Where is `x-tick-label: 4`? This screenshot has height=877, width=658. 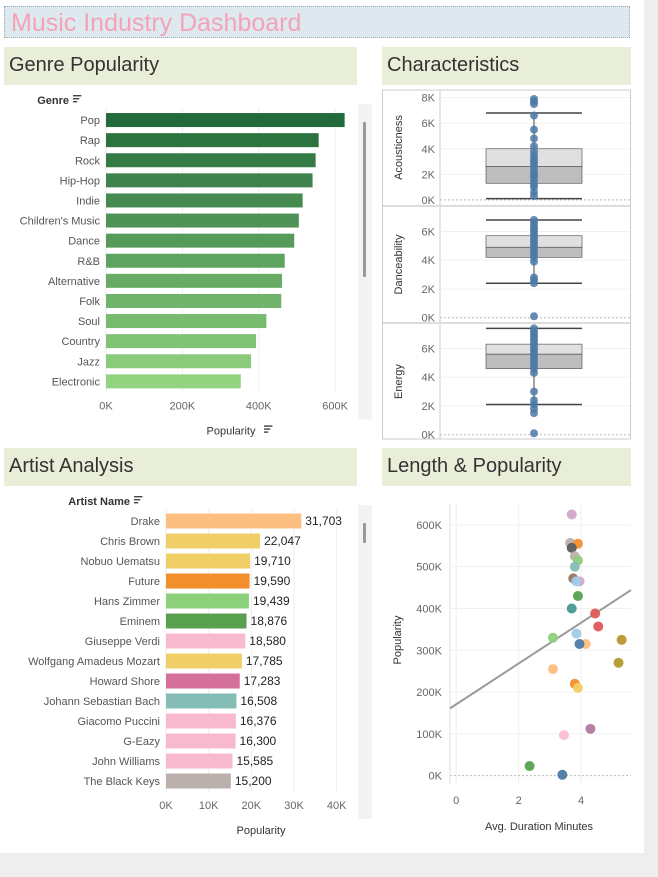 x-tick-label: 4 is located at coordinates (581, 801).